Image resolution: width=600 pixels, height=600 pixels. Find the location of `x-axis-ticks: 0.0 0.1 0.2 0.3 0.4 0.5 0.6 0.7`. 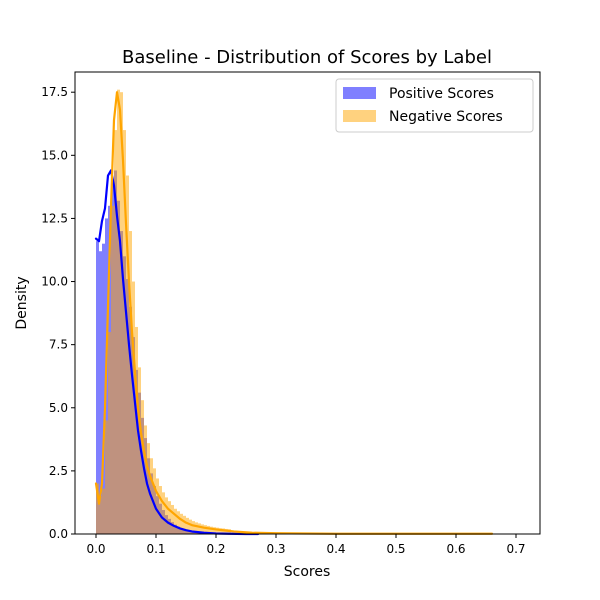

x-axis-ticks: 0.0 0.1 0.2 0.3 0.4 0.5 0.6 0.7 is located at coordinates (306, 545).